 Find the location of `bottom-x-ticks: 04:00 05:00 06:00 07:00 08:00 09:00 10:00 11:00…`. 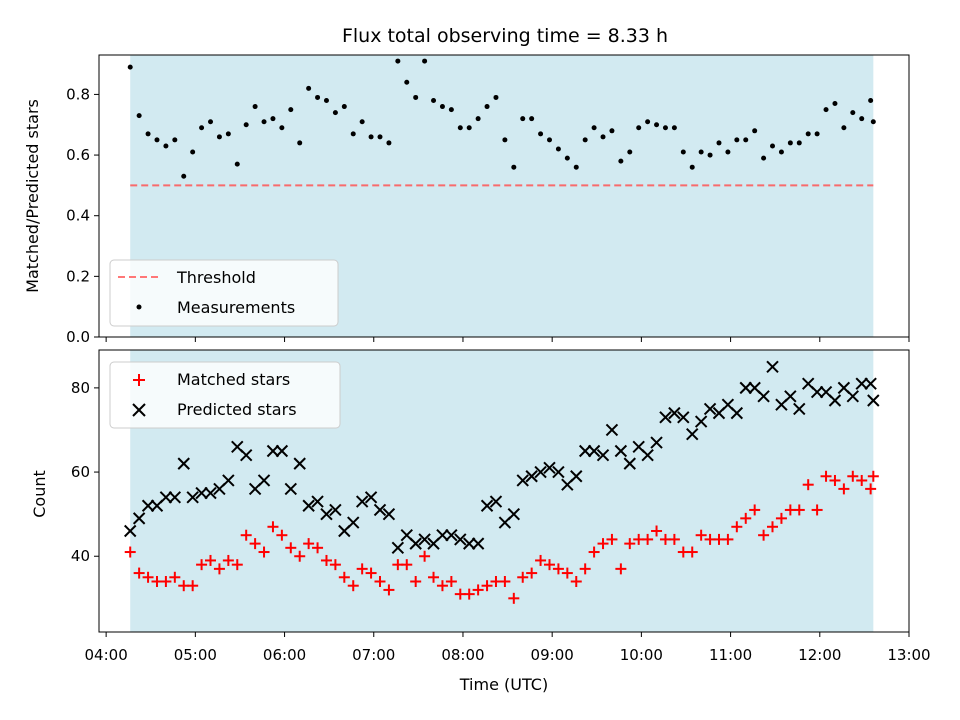

bottom-x-ticks: 04:00 05:00 06:00 07:00 08:00 09:00 10:00 11:00… is located at coordinates (508, 648).